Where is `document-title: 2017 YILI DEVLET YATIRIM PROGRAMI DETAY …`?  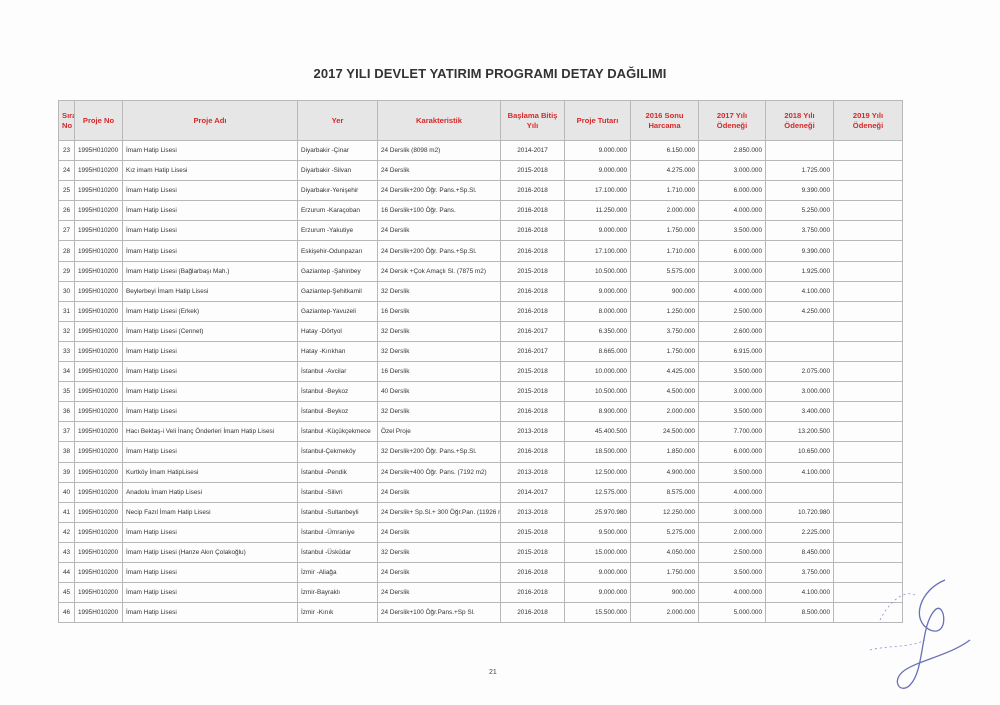
document-title: 2017 YILI DEVLET YATIRIM PROGRAMI DETAY … is located at coordinates (490, 73).